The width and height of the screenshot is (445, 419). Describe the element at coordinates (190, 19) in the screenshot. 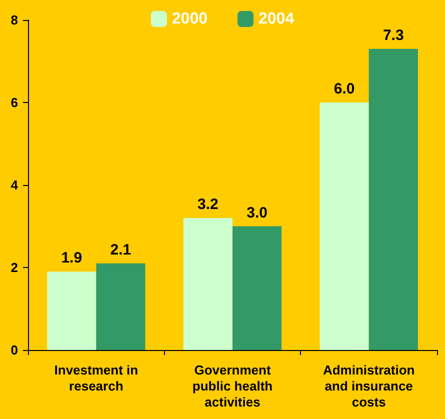

I see `legend-label: 2000` at that location.